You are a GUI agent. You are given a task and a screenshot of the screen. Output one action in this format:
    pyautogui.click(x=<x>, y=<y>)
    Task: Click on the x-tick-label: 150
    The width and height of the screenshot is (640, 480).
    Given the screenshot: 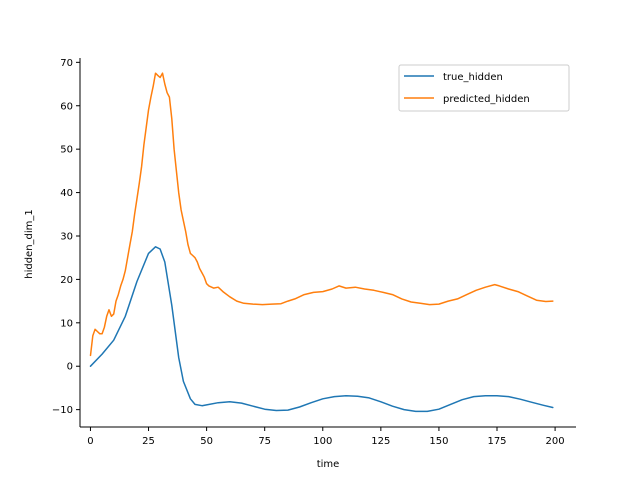 What is the action you would take?
    pyautogui.click(x=438, y=441)
    